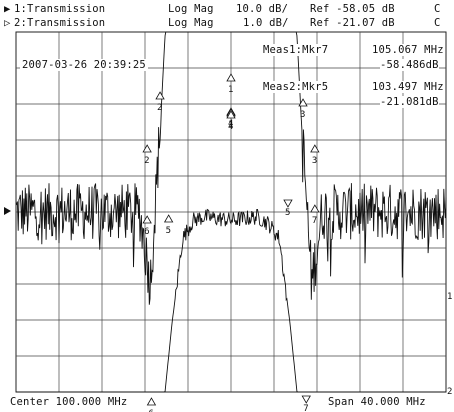  Describe the element at coordinates (437, 9) in the screenshot. I see `trace1-flag: C` at that location.